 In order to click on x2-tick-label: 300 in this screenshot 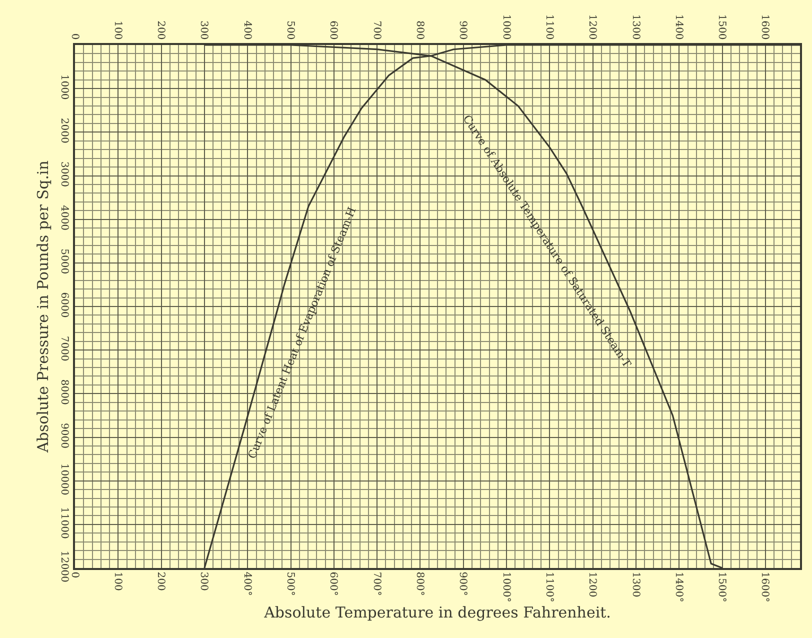, I will do `click(204, 30)`.